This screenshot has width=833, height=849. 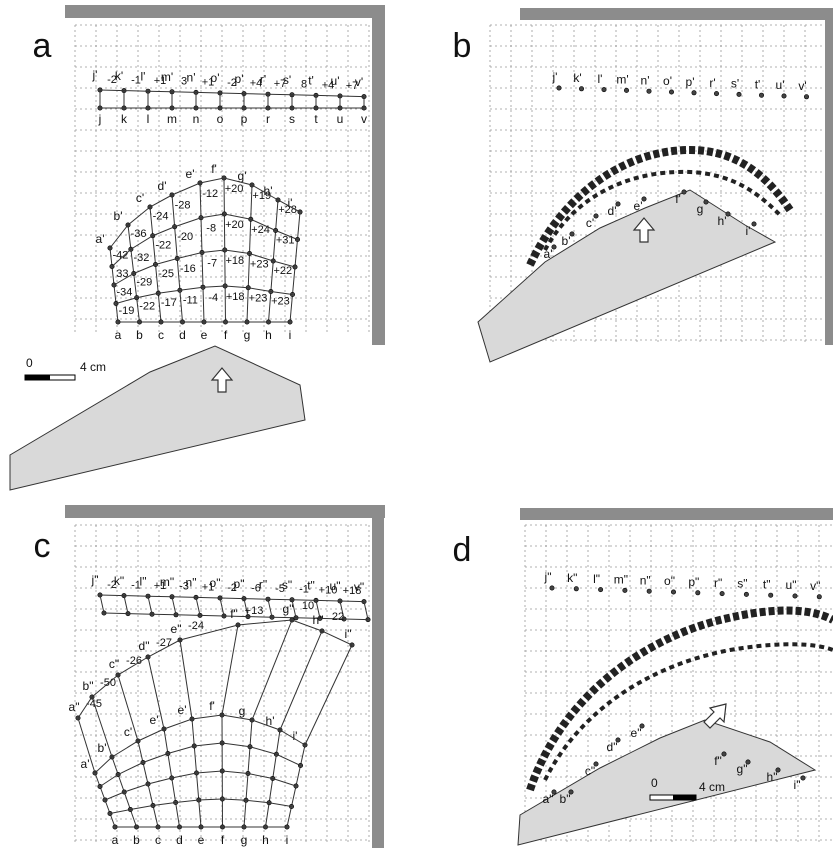 I want to click on point-label: c', so click(x=128, y=732).